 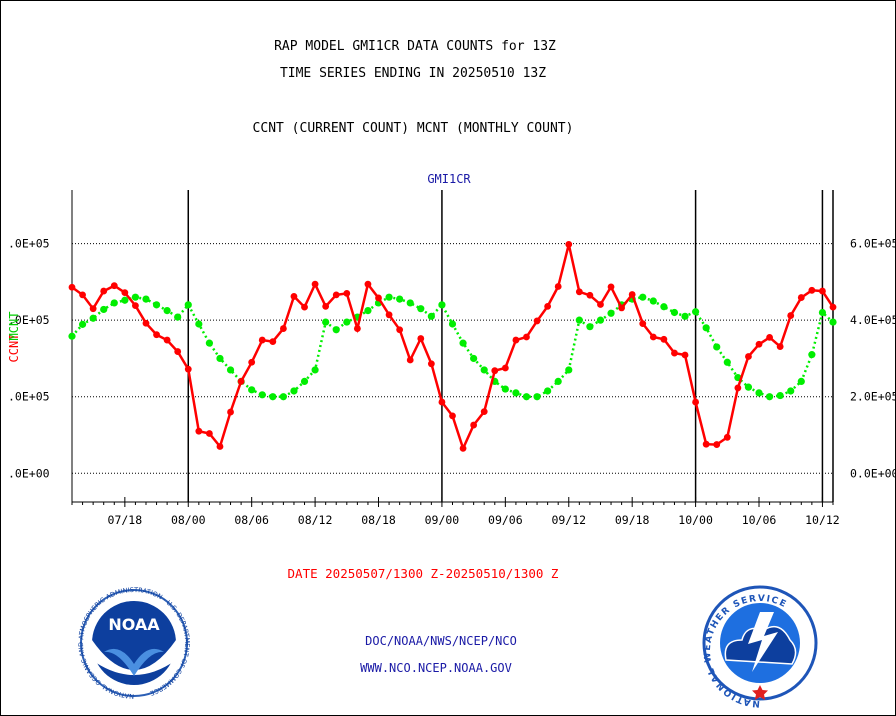 What do you see at coordinates (436, 668) in the screenshot?
I see `website-link: WWW.NCO.NCEP.NOAA.GOV` at bounding box center [436, 668].